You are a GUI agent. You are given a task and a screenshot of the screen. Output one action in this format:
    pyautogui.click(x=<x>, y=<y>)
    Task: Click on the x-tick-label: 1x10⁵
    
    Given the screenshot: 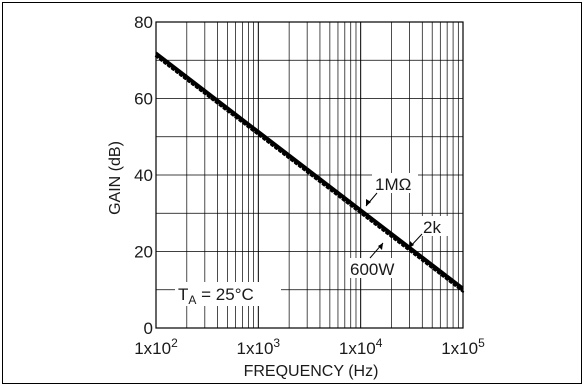 What is the action you would take?
    pyautogui.click(x=463, y=347)
    